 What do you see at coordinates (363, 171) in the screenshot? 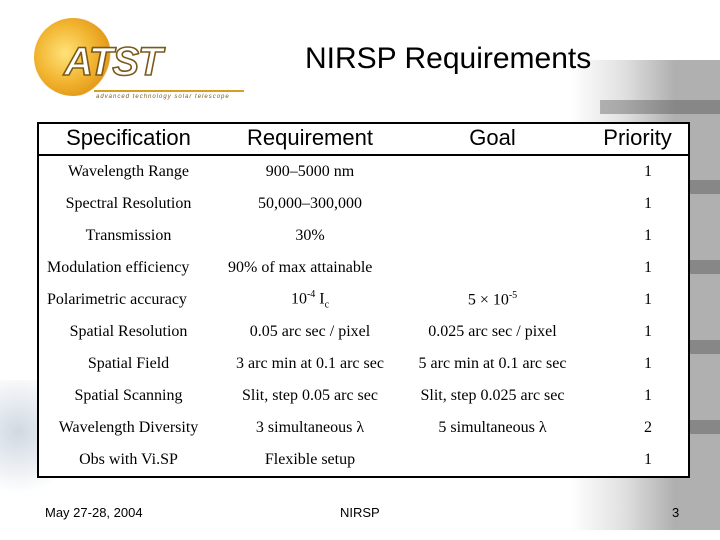
I see `table-row: Wavelength Range 900–5000 nm 1` at bounding box center [363, 171].